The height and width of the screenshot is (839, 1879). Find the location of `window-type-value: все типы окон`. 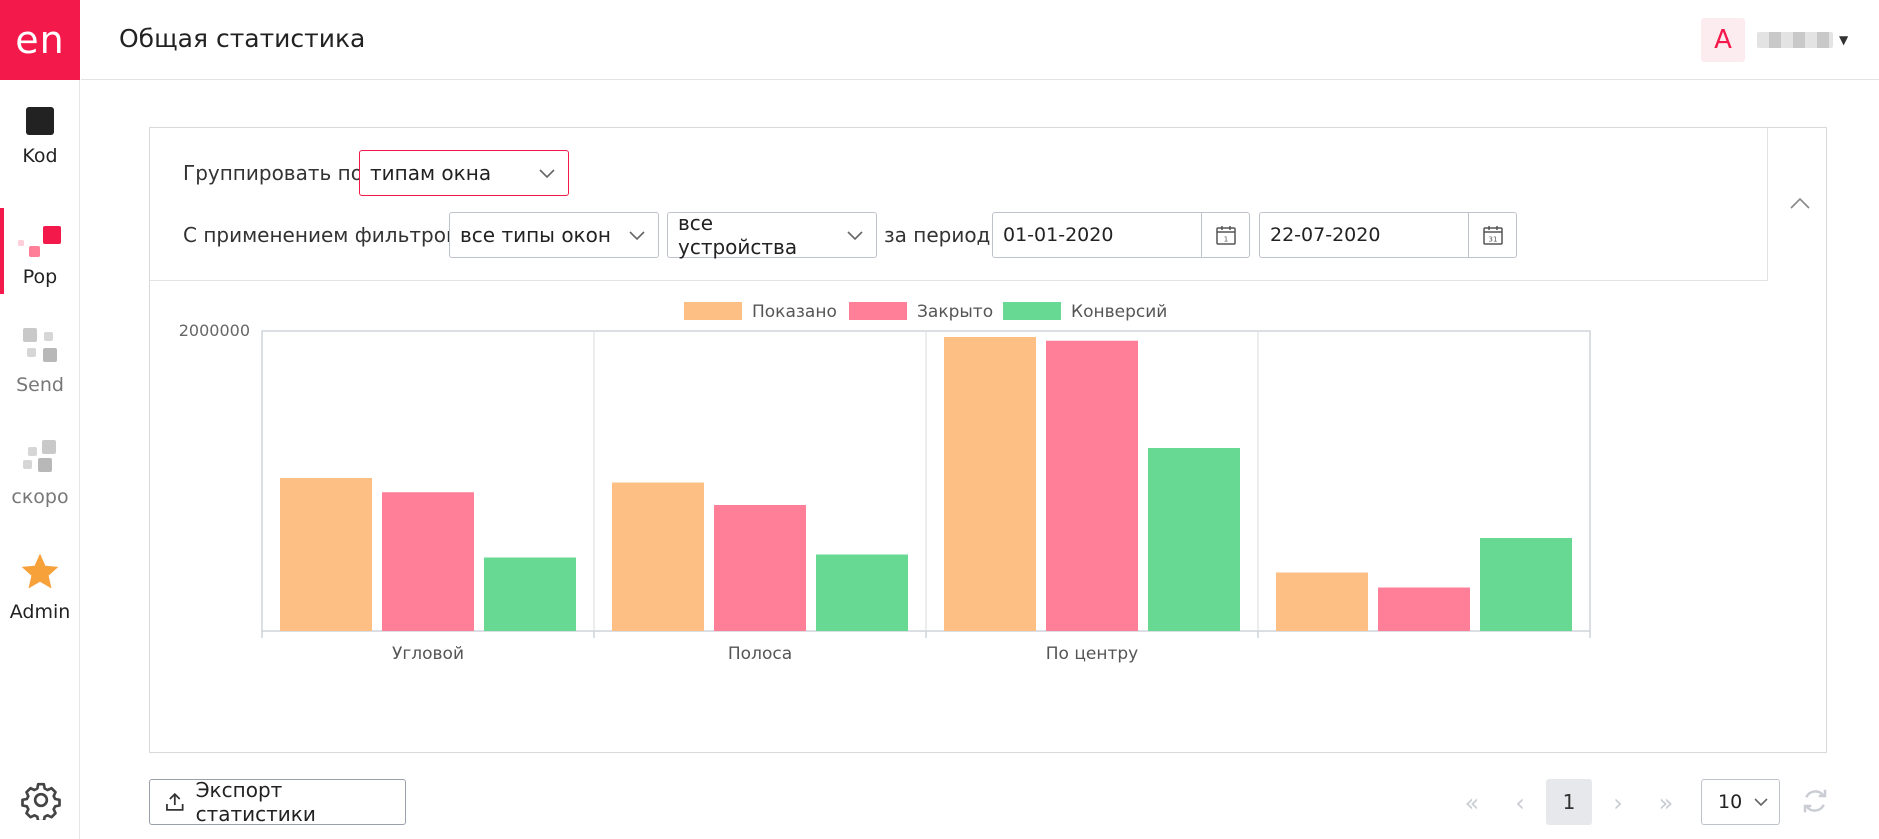

window-type-value: все типы окон is located at coordinates (535, 235).